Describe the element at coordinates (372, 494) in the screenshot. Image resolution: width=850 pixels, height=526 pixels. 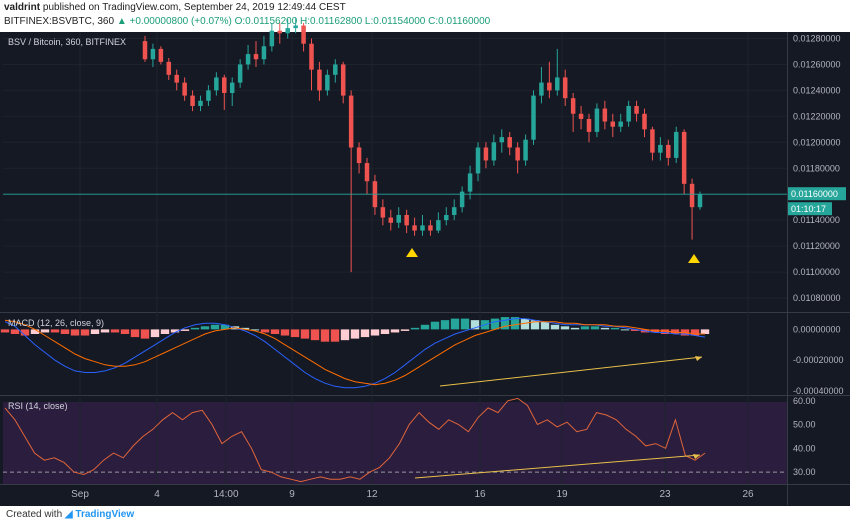
I see `x-tick-label: 12` at that location.